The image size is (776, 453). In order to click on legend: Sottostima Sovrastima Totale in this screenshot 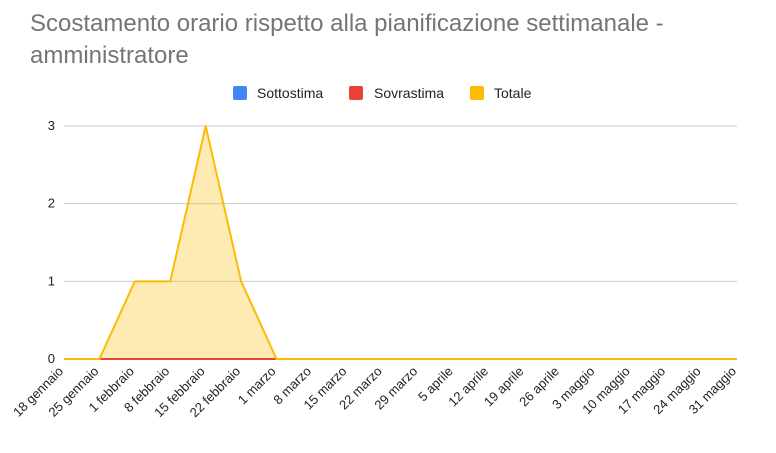, I will do `click(382, 93)`.